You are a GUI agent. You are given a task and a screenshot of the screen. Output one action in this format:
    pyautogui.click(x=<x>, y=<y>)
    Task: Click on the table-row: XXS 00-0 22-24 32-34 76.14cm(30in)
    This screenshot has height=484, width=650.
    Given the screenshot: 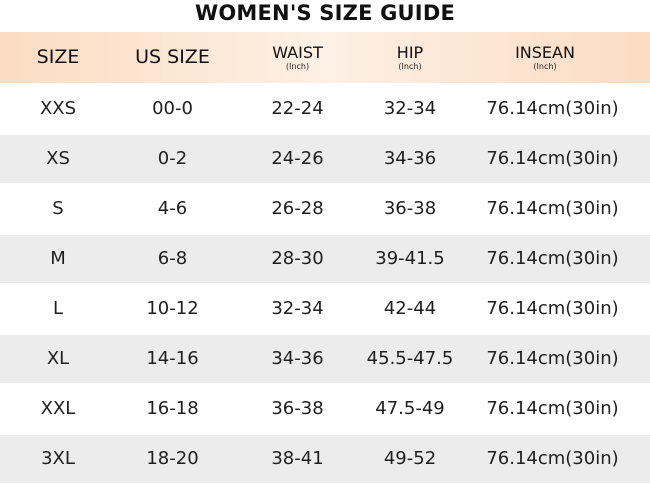 What is the action you would take?
    pyautogui.click(x=325, y=108)
    